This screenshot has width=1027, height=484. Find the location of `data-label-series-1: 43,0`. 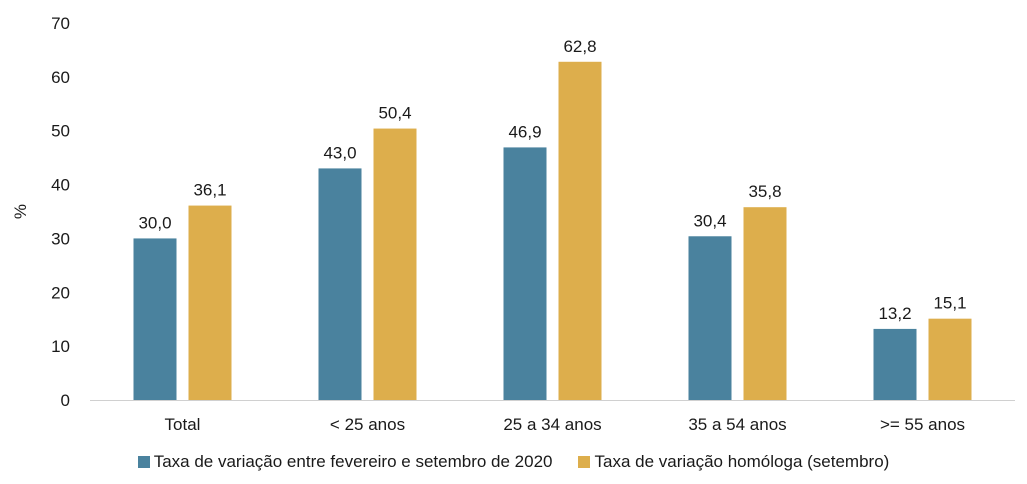

data-label-series-1: 43,0 is located at coordinates (339, 152).